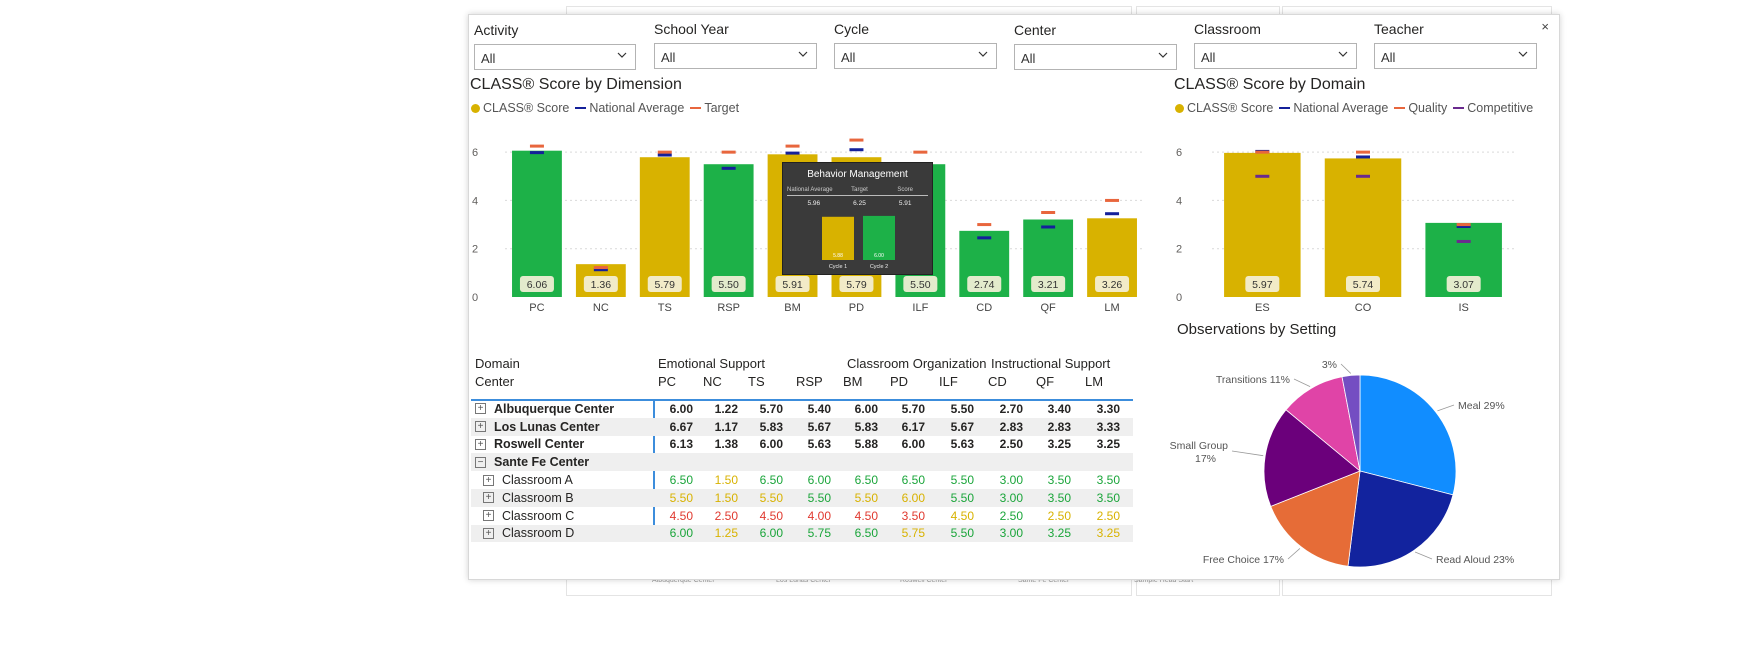 This screenshot has height=670, width=1760. I want to click on data-label-text: 3.21, so click(1048, 285).